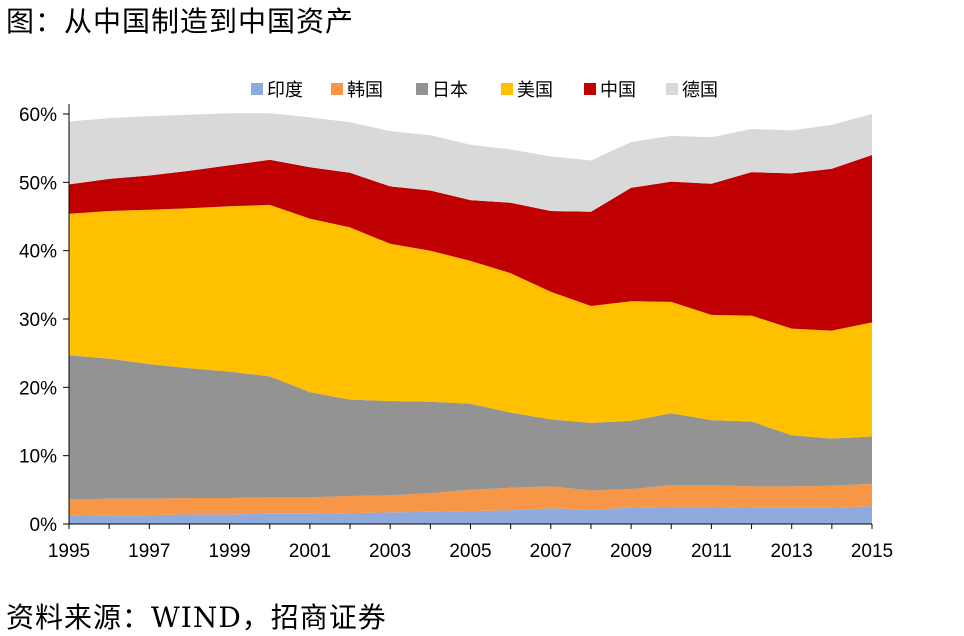  I want to click on y-tick-label: 10%, so click(38, 457).